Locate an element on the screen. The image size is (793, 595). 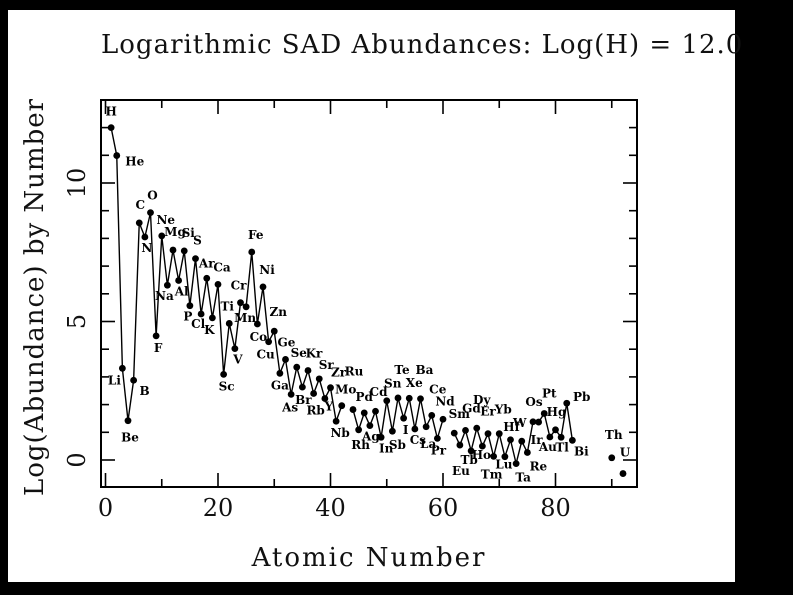
element-label-Rh: Rh is located at coordinates (360, 445).